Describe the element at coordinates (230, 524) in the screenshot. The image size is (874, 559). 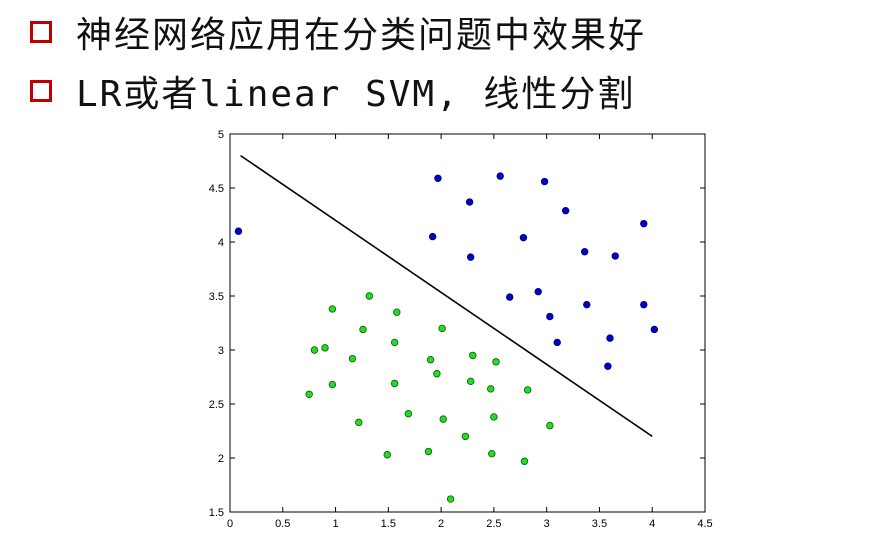
I see `x-tick-label: 0` at that location.